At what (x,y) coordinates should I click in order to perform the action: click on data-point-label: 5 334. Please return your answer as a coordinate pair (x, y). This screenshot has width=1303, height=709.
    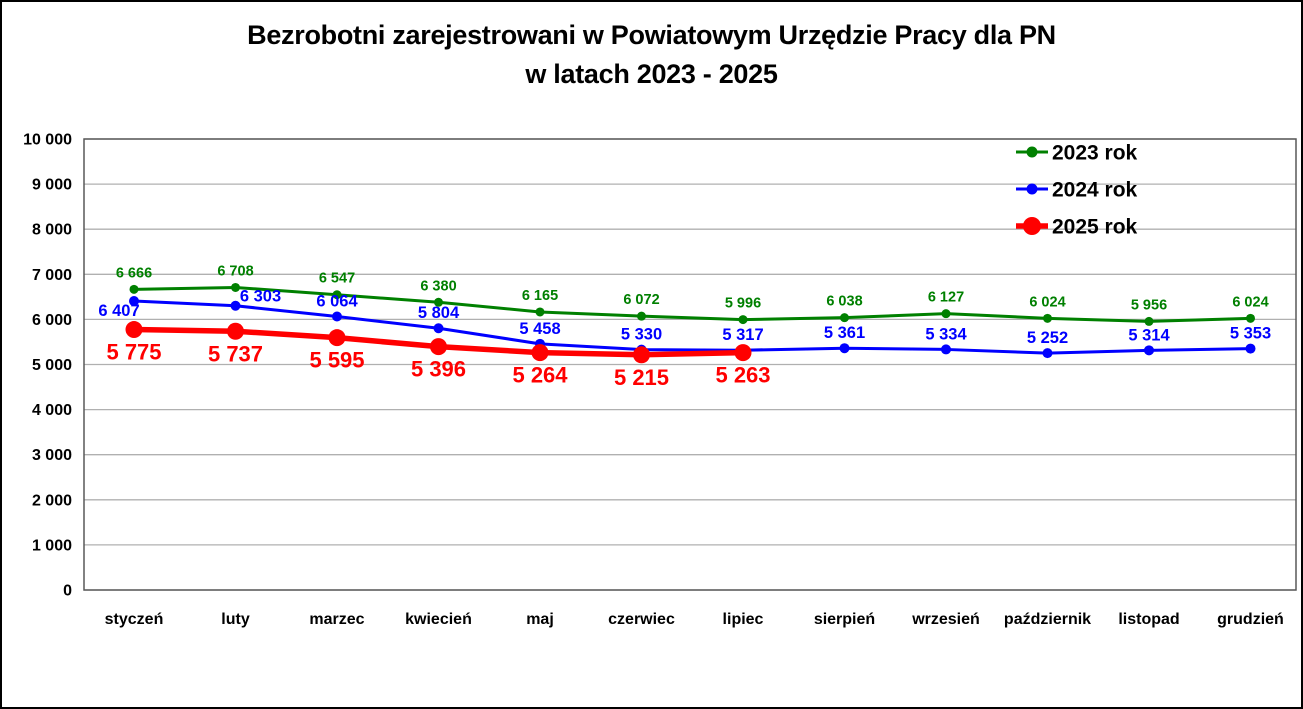
    Looking at the image, I should click on (946, 334).